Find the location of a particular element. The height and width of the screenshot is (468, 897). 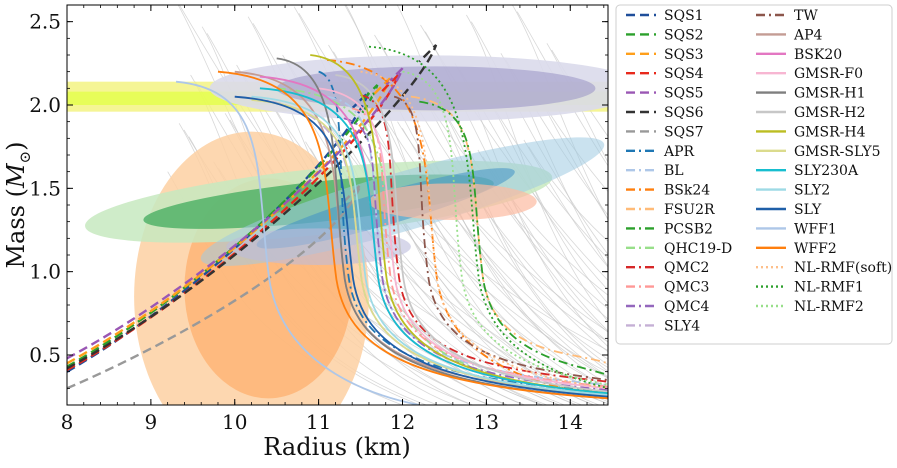

eos-curve-pcsb2 is located at coordinates (513, 238).